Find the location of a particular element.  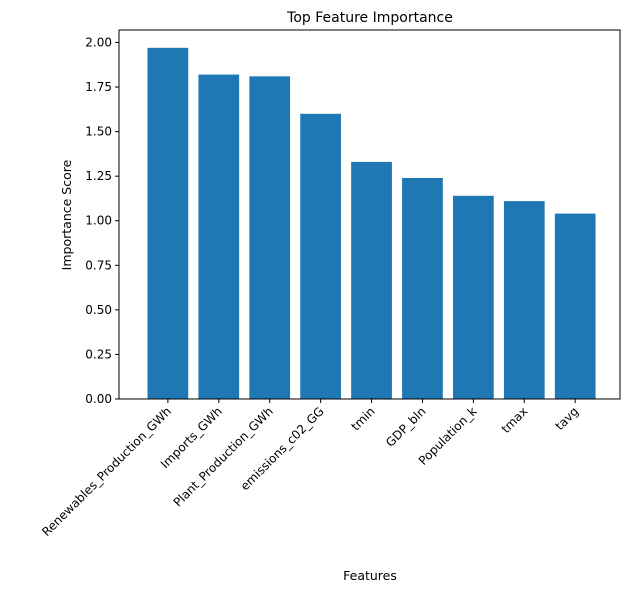

x-axis-label: Features is located at coordinates (370, 575).